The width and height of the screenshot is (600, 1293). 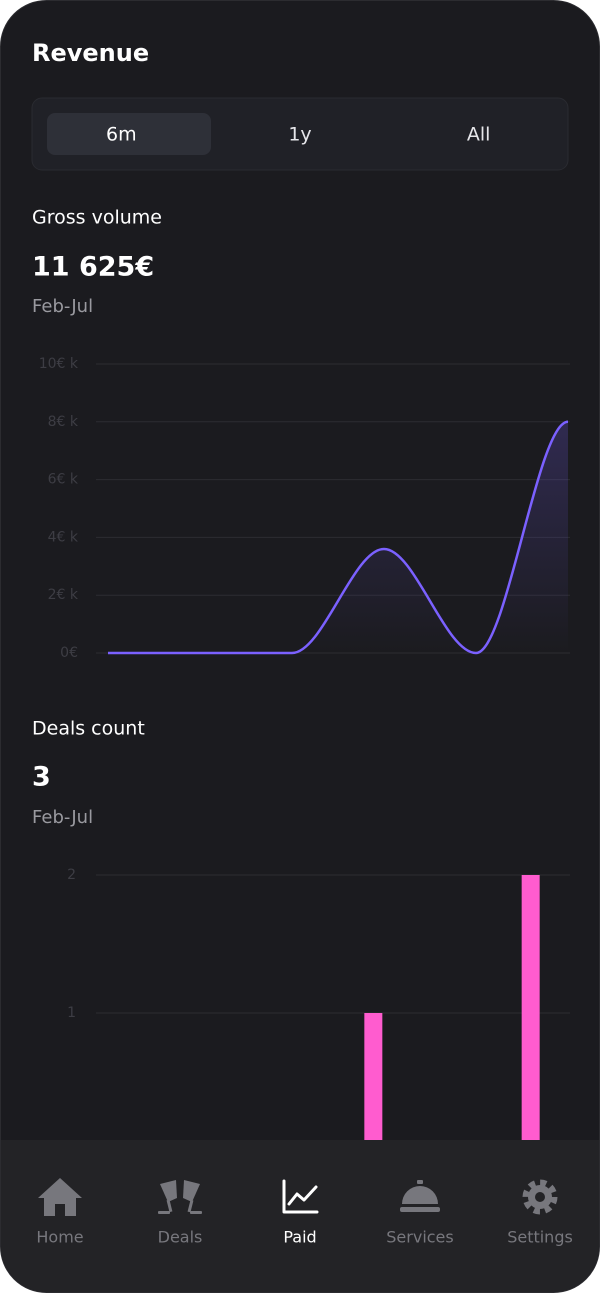 I want to click on tab-selected, so click(x=129, y=134).